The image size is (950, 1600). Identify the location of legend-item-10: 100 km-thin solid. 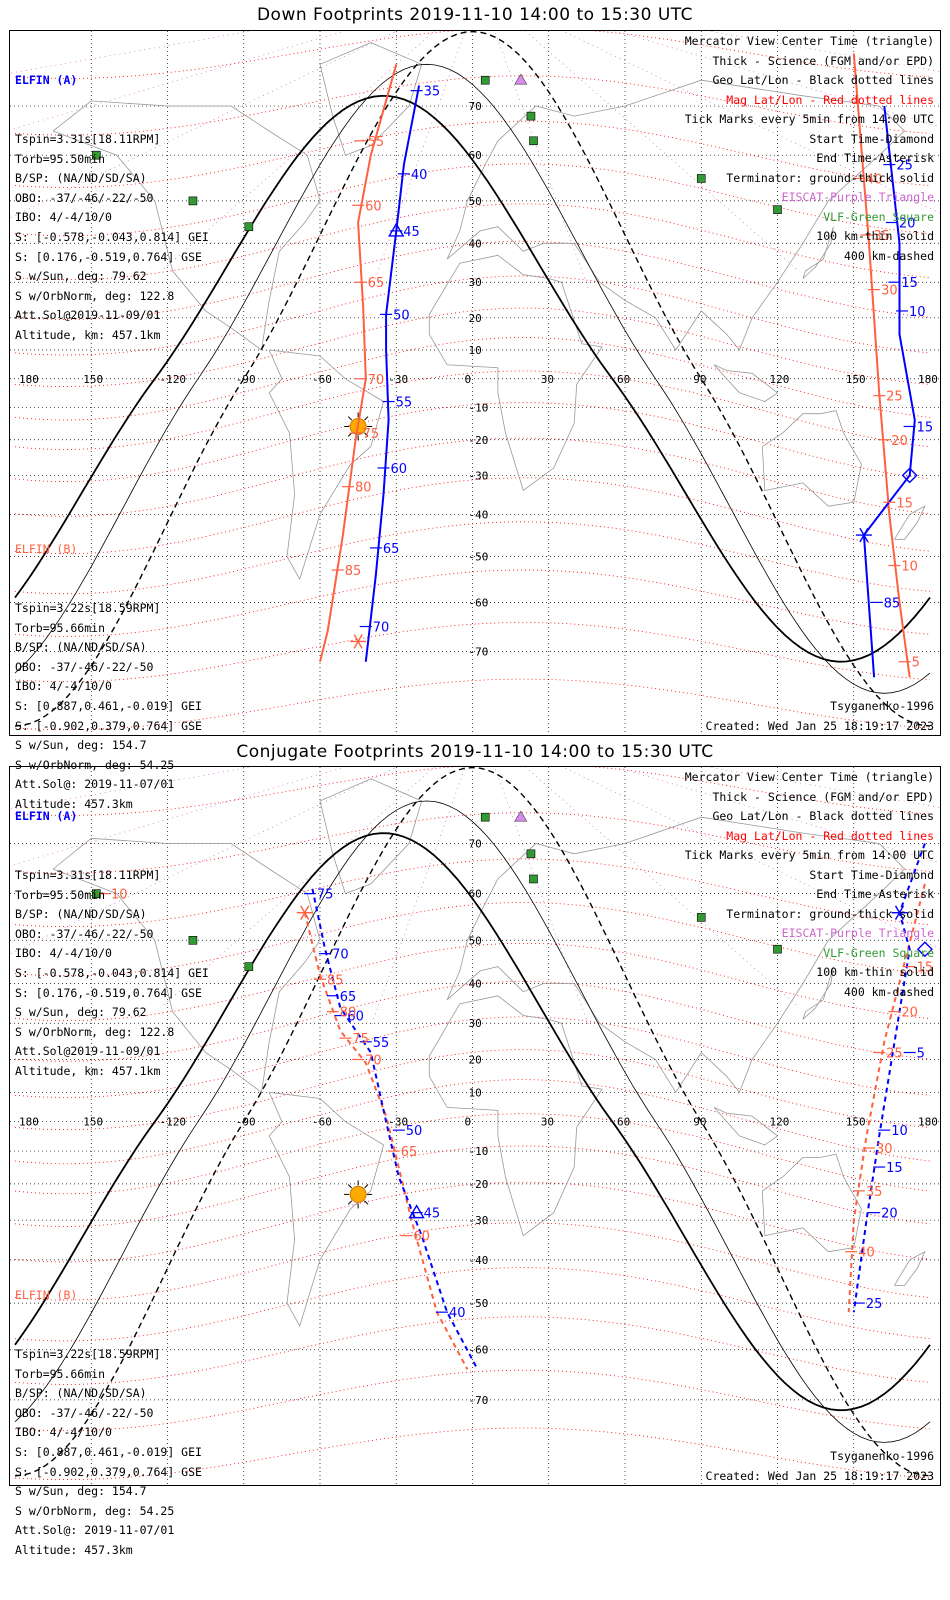
(875, 972).